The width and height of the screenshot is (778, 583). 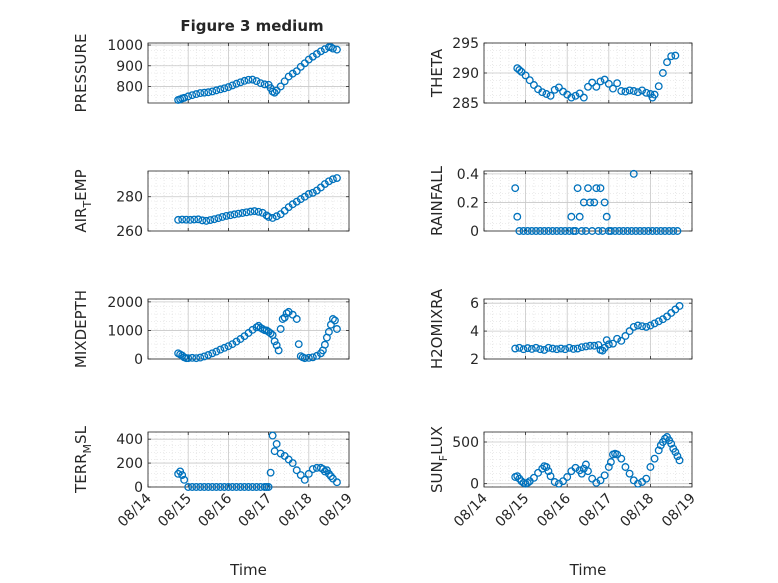 What do you see at coordinates (474, 360) in the screenshot?
I see `y-tick-label: 2` at bounding box center [474, 360].